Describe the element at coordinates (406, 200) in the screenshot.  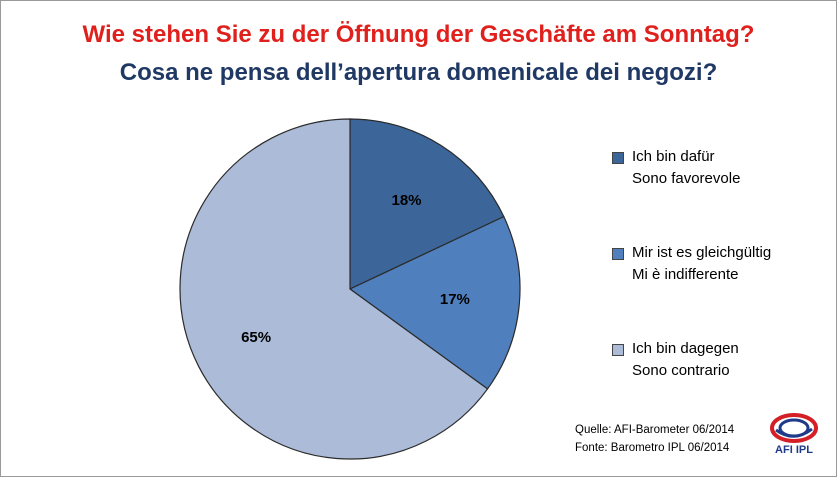
I see `slice-label-dafuer: 18%` at that location.